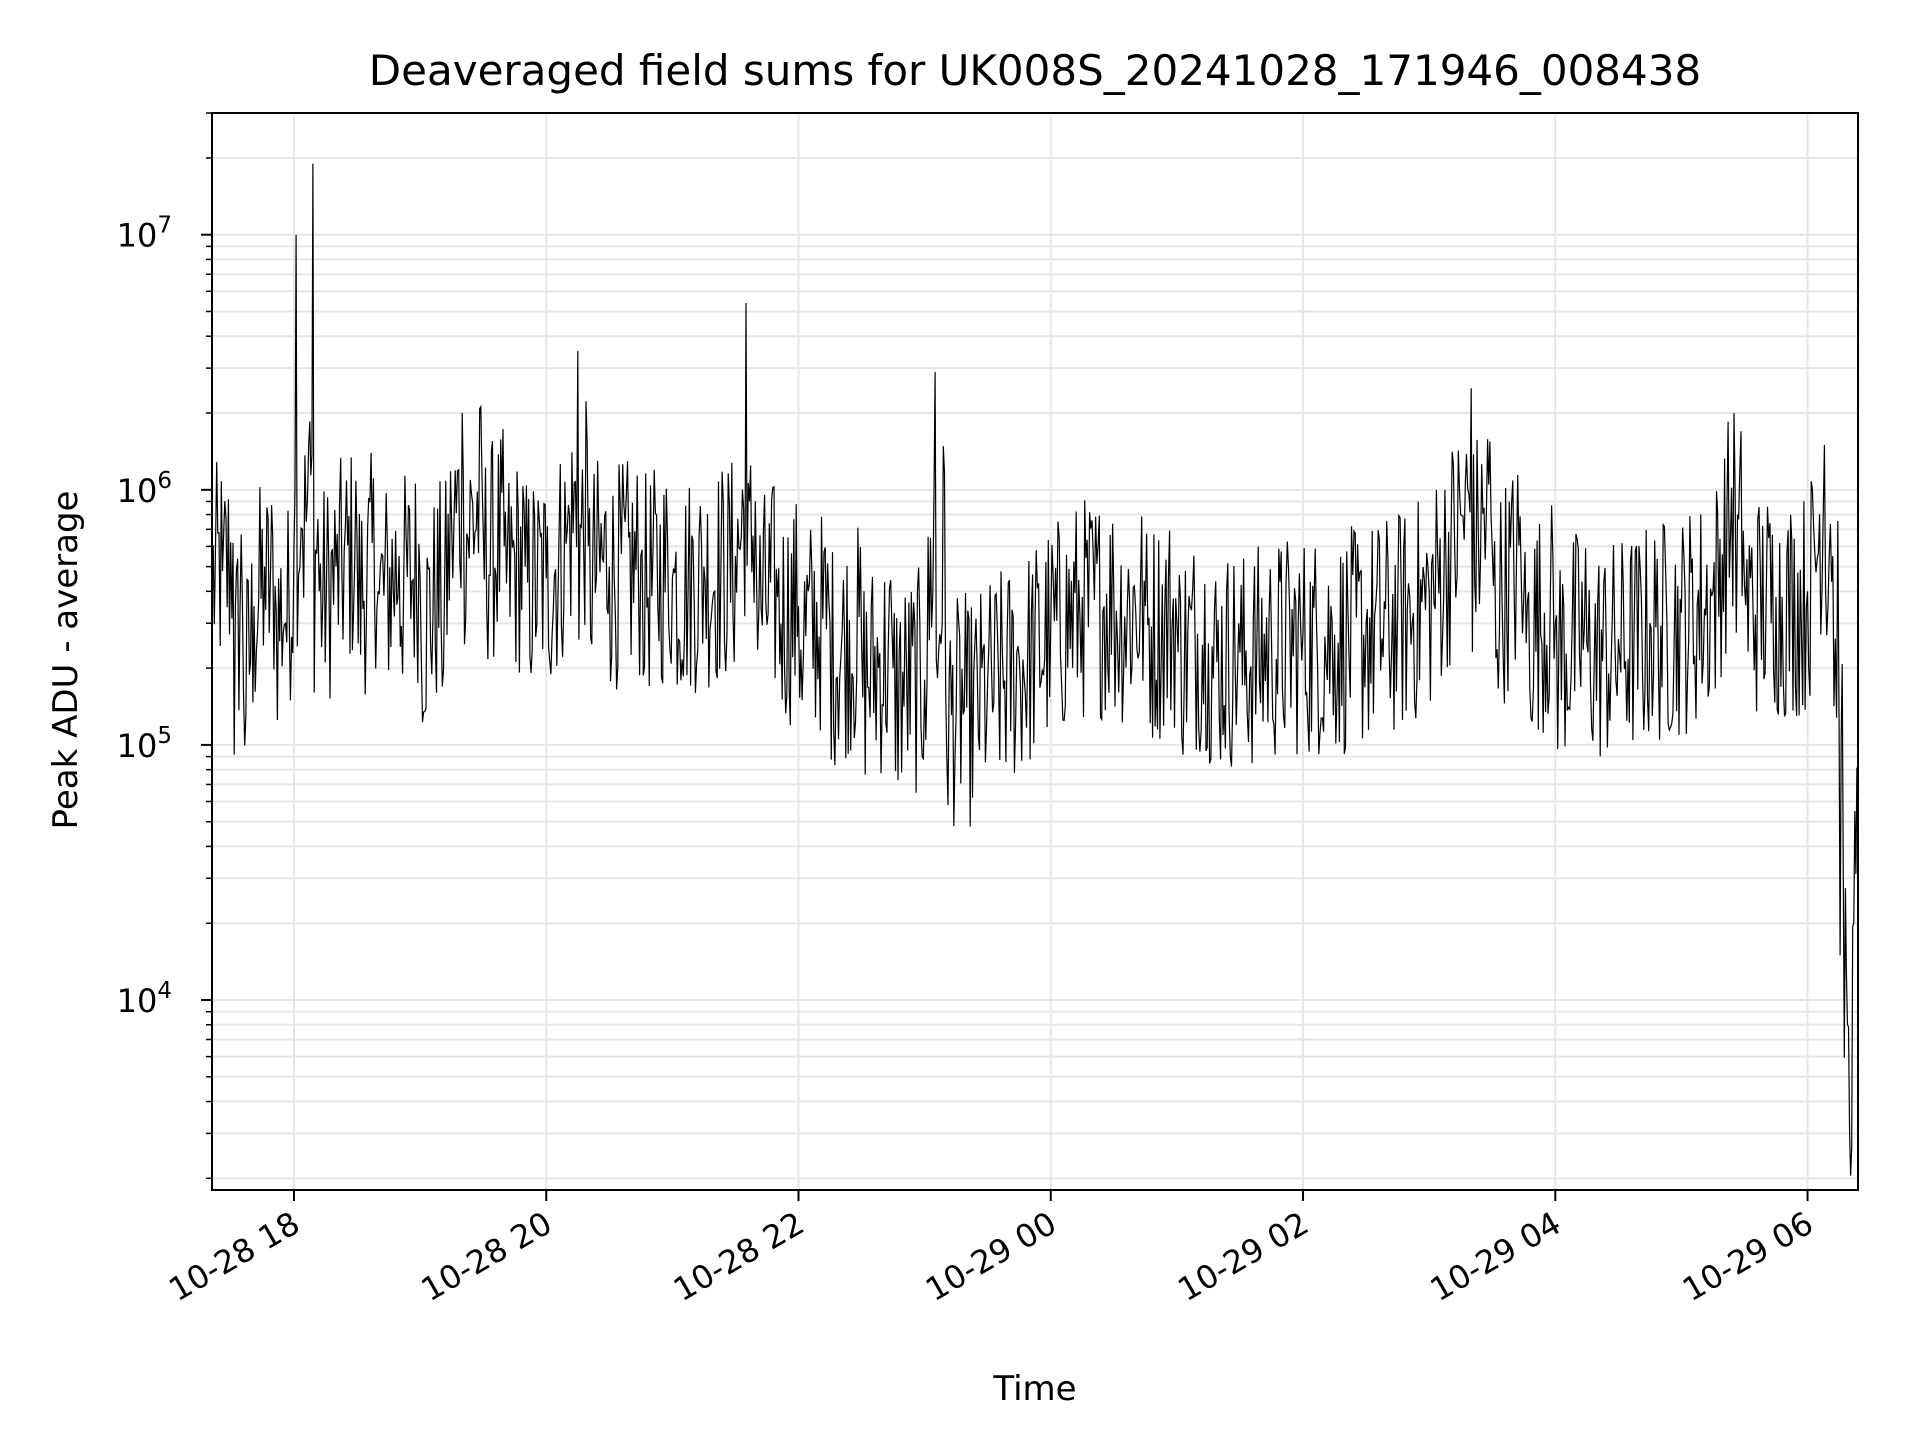  What do you see at coordinates (144, 489) in the screenshot?
I see `y-tick-label: 10⁶` at bounding box center [144, 489].